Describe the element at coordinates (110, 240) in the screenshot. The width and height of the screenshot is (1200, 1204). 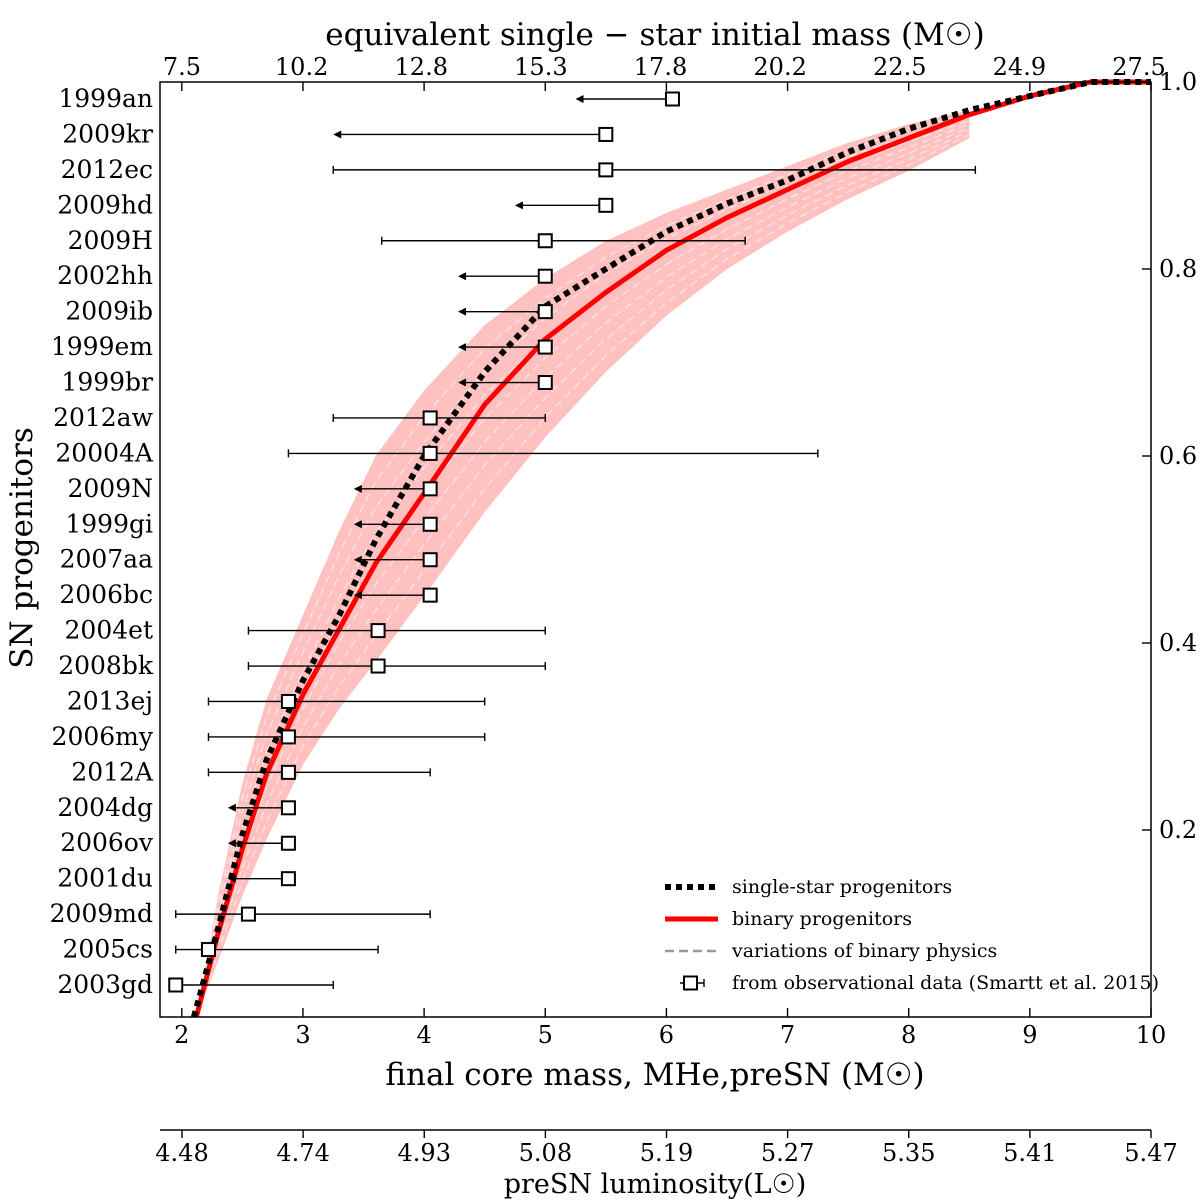
I see `progenitor-label: 2009H` at that location.